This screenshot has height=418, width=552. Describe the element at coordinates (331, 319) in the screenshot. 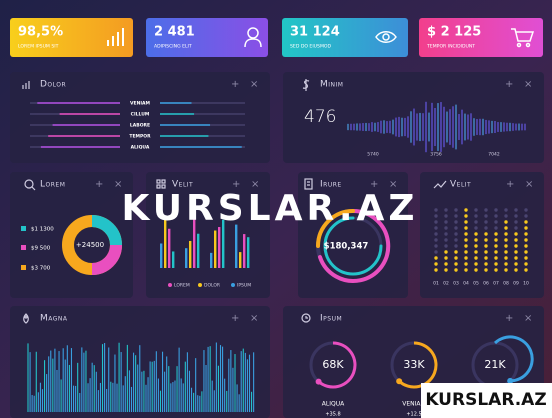

I see `panel-title: Ipsum` at that location.